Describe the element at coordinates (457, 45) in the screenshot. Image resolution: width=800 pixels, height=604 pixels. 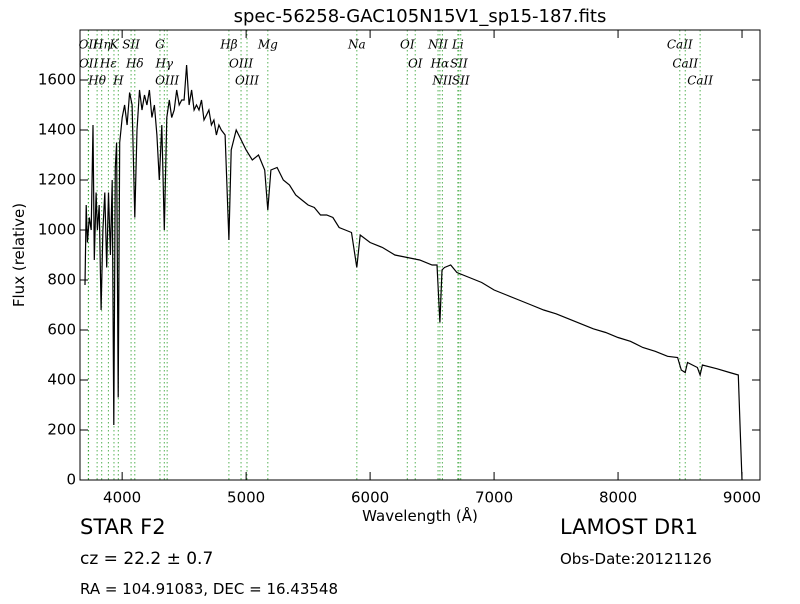
I see `spectral-line-label: Li` at that location.